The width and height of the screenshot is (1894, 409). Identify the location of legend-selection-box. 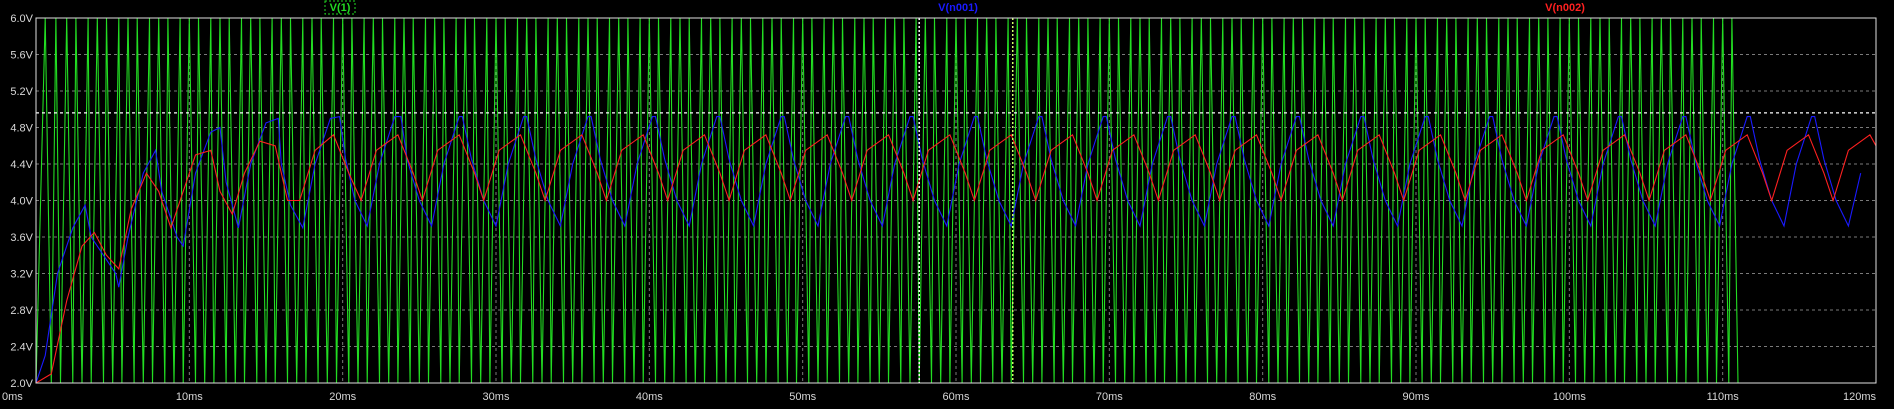
(340, 7).